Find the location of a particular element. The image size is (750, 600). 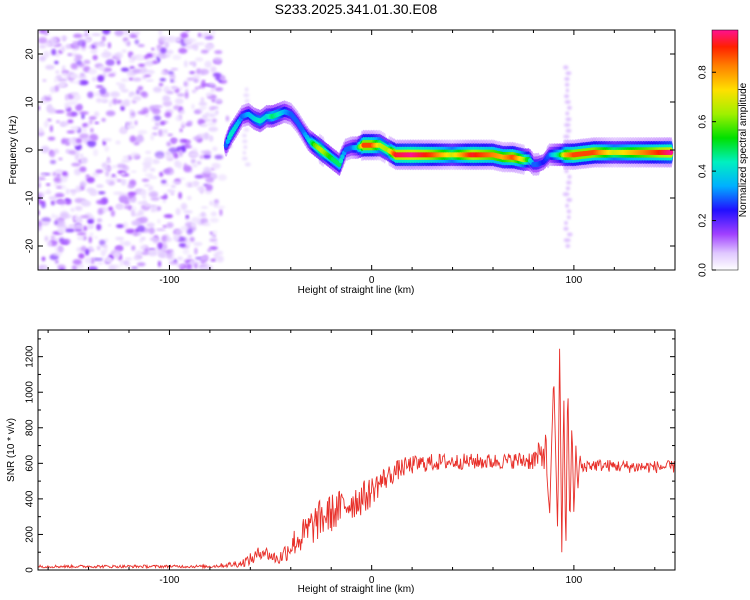

y-tick-label: -10 is located at coordinates (30, 197).